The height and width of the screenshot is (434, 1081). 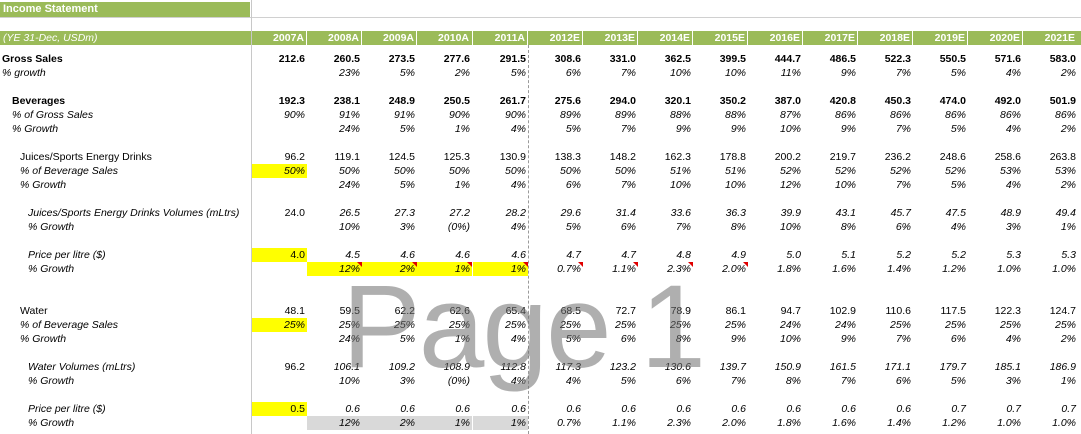 What do you see at coordinates (279, 185) in the screenshot?
I see `table-cell` at bounding box center [279, 185].